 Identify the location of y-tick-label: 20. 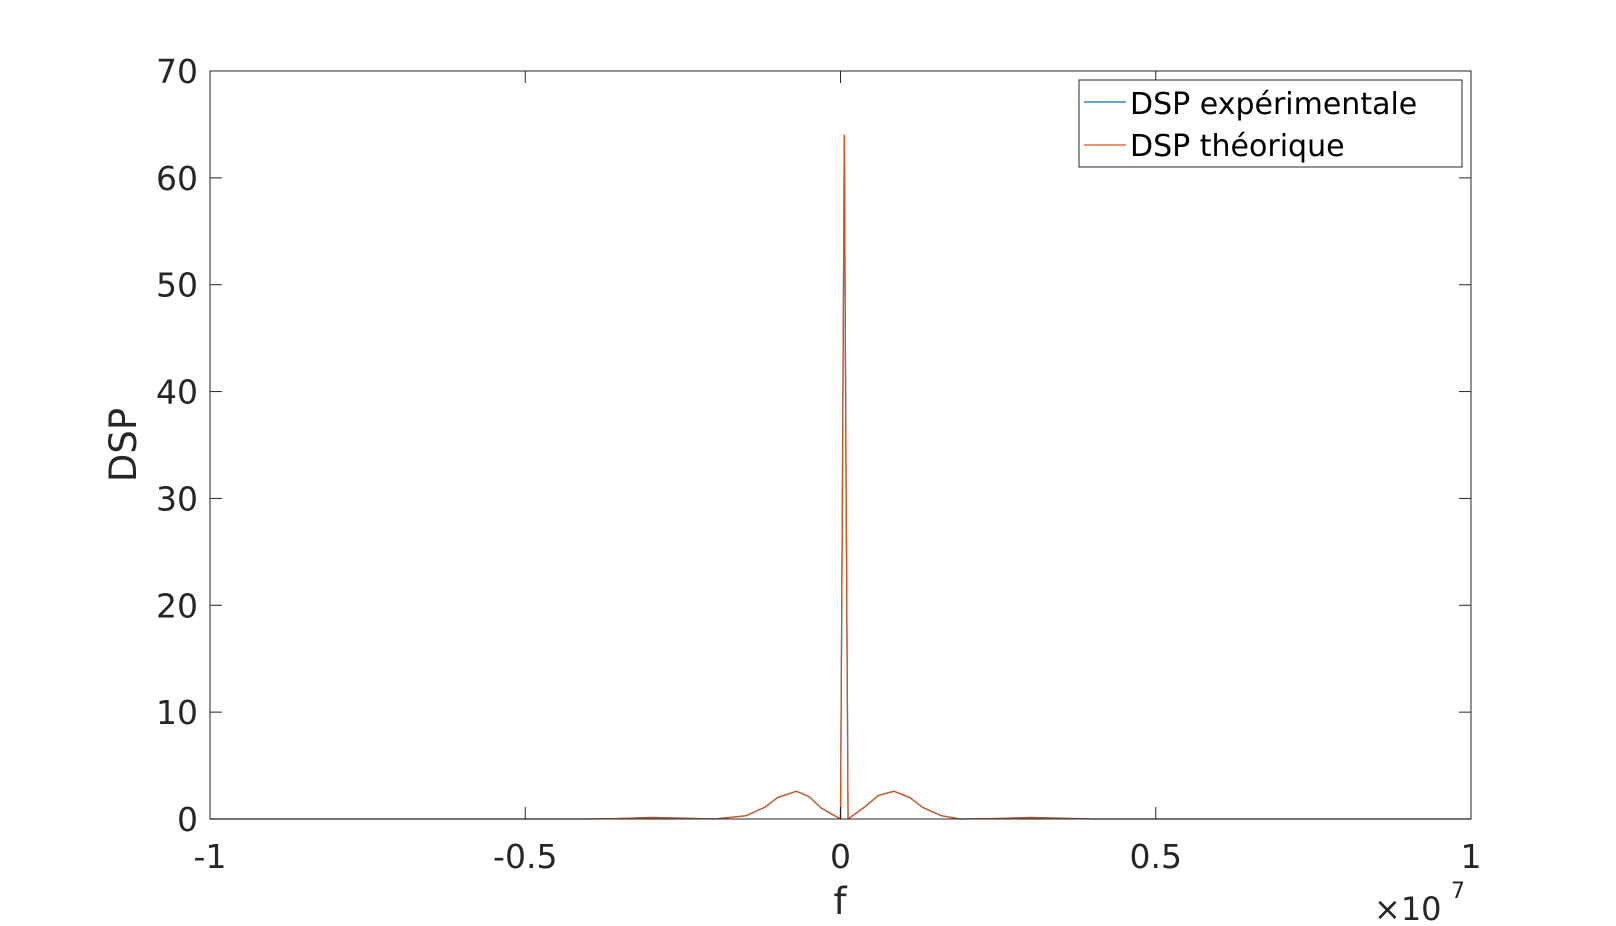
(177, 605).